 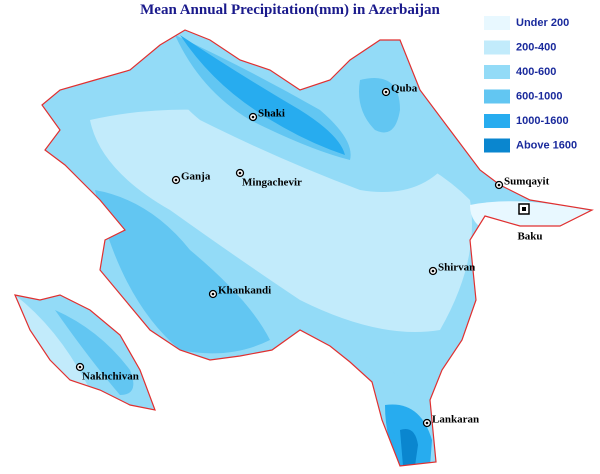 What do you see at coordinates (455, 420) in the screenshot?
I see `city-label: Lankaran` at bounding box center [455, 420].